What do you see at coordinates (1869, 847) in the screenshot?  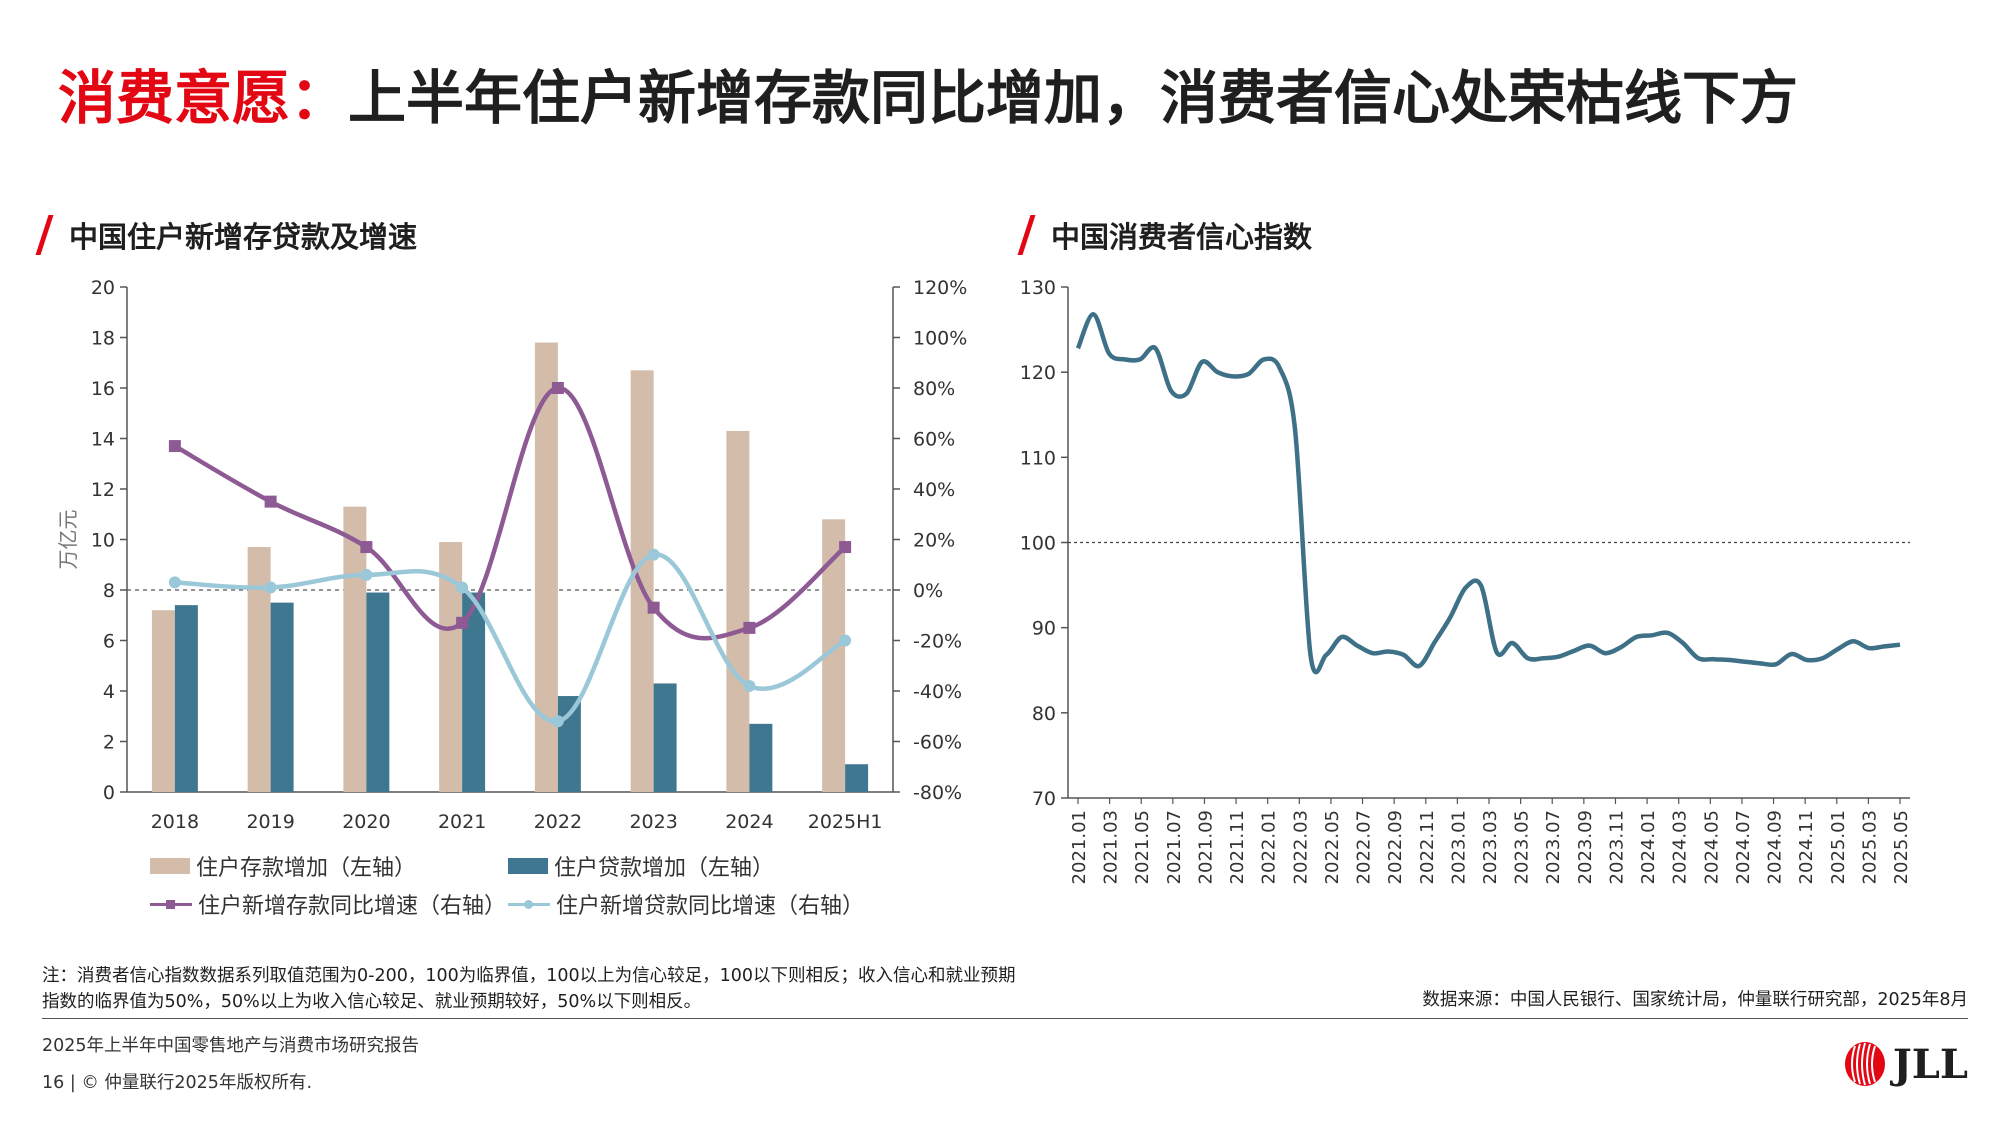 I see `x-tick-label: 2025.03` at bounding box center [1869, 847].